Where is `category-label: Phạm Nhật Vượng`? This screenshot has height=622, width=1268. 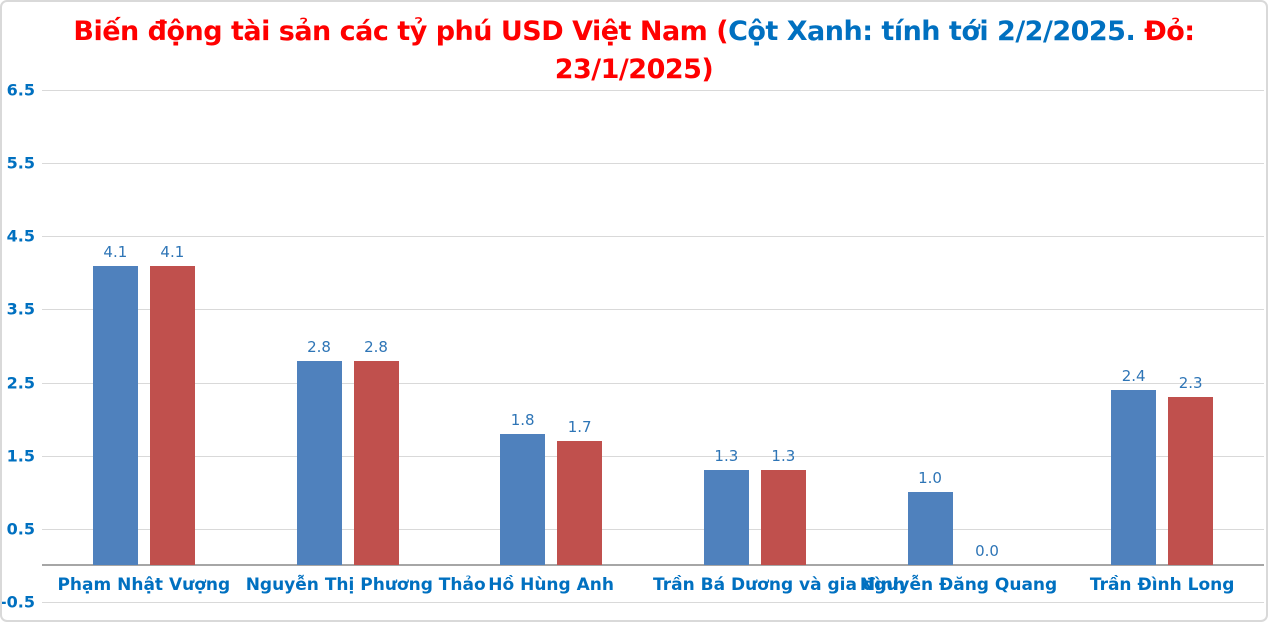
category-label: Phạm Nhật Vượng is located at coordinates (144, 585).